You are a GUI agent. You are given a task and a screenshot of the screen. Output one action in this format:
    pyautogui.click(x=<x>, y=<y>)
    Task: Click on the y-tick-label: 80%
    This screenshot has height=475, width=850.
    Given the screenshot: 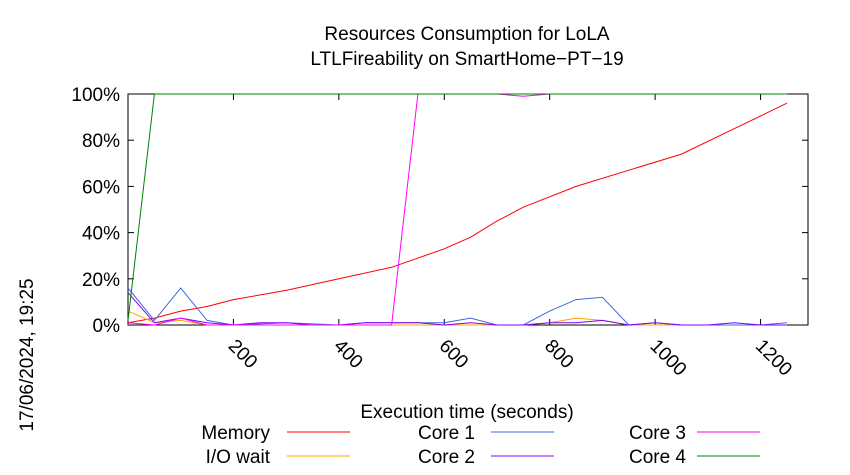 What is the action you would take?
    pyautogui.click(x=101, y=141)
    